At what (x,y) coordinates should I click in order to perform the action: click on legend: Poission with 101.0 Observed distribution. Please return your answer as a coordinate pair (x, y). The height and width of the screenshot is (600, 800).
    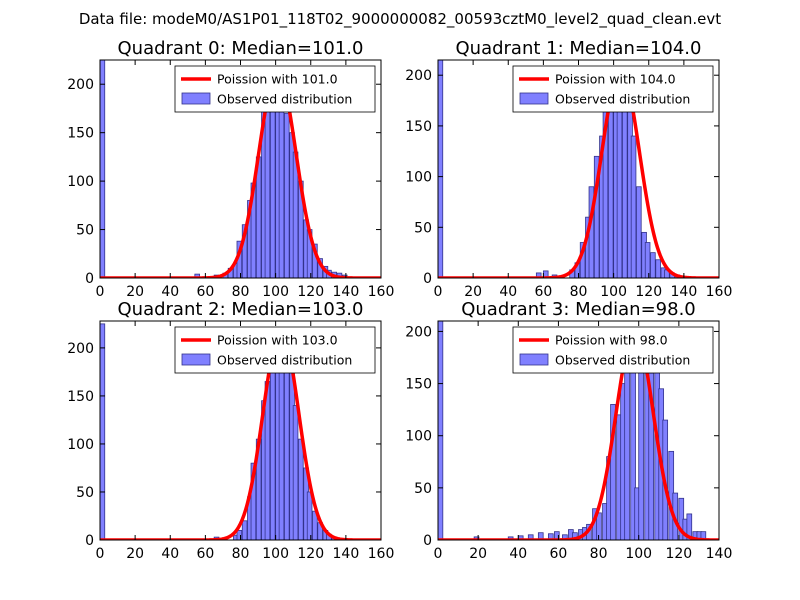
    Looking at the image, I should click on (275, 89).